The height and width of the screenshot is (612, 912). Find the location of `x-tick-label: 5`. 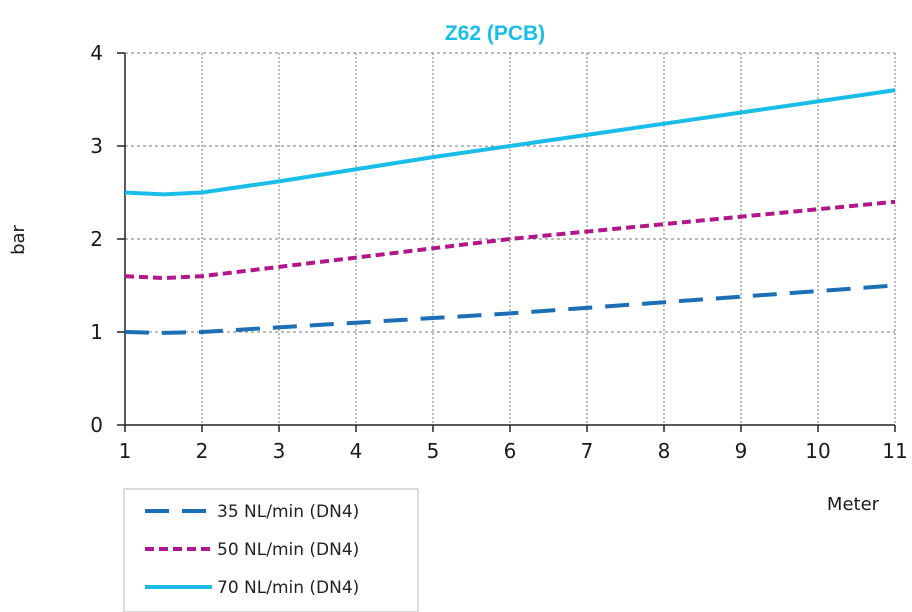

x-tick-label: 5 is located at coordinates (433, 451).